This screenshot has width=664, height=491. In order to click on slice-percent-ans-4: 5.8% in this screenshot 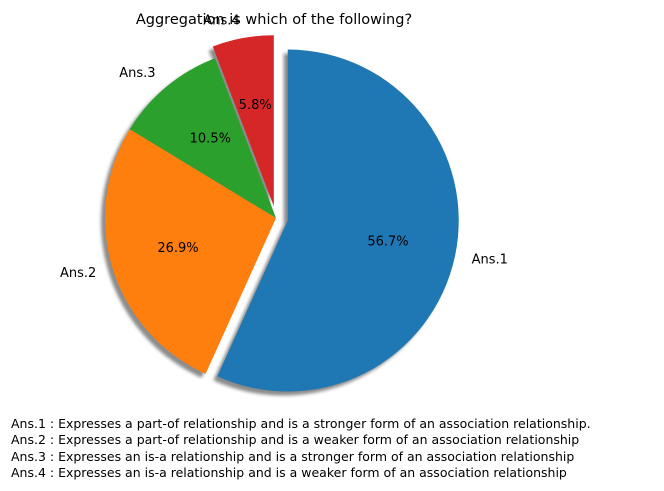, I will do `click(255, 105)`.